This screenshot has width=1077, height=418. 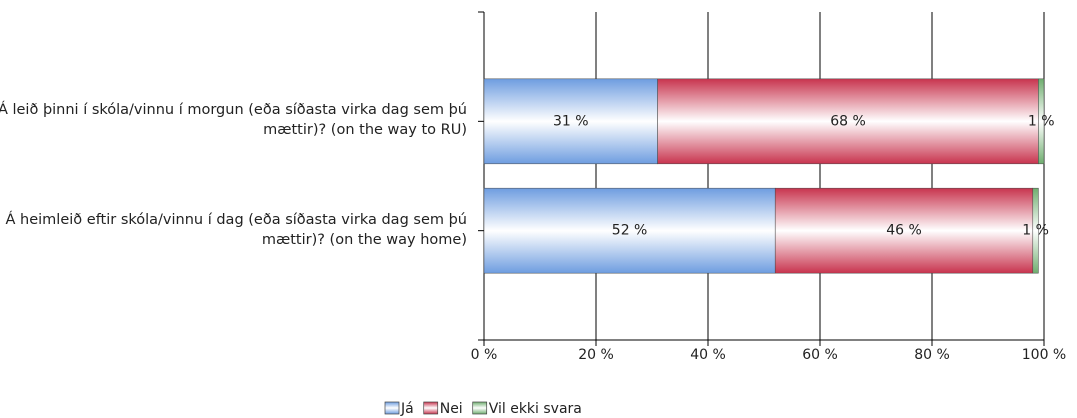 I want to click on x-tick-label: 0 %, so click(x=484, y=355).